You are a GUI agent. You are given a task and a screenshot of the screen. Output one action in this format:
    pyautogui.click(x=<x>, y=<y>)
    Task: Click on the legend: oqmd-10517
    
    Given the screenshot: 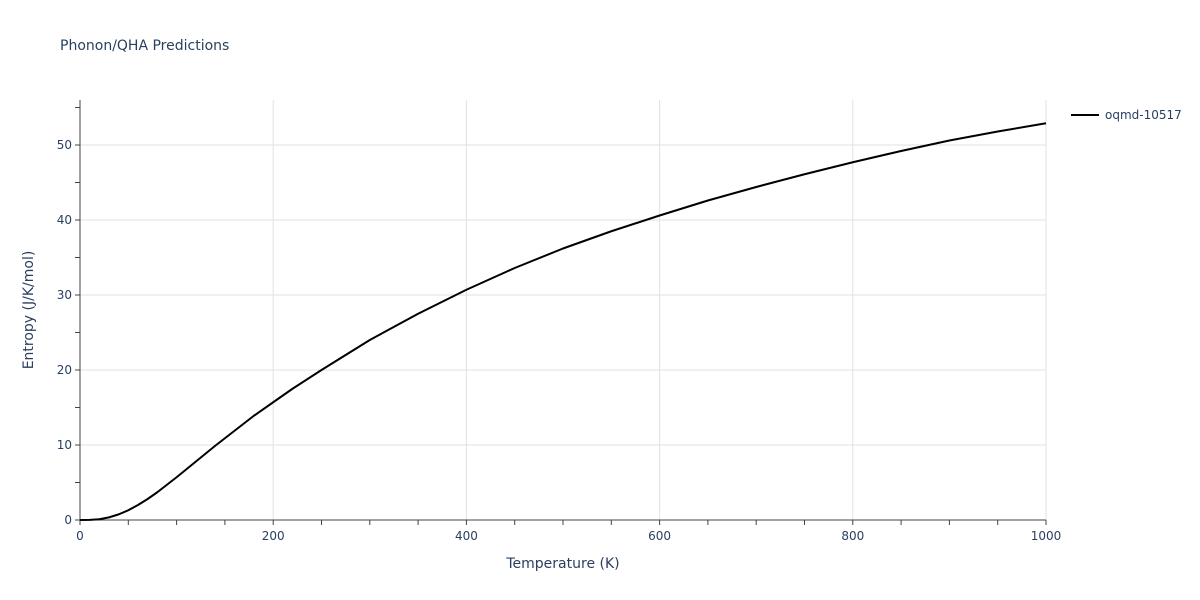 What is the action you would take?
    pyautogui.click(x=1126, y=115)
    